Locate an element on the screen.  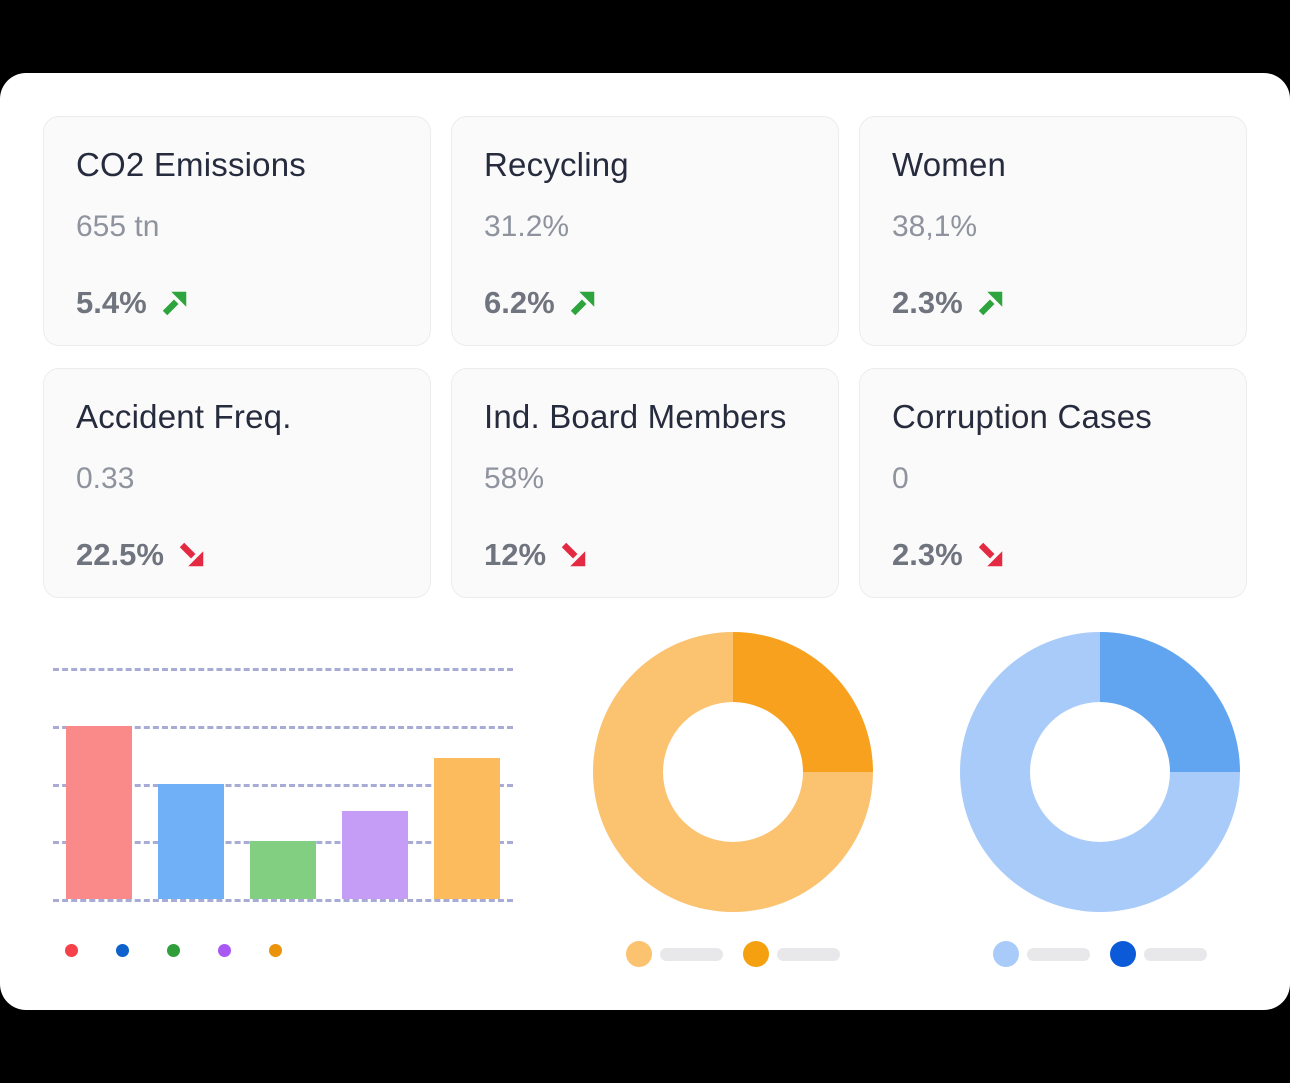
kpi-title: Recycling is located at coordinates (556, 164).